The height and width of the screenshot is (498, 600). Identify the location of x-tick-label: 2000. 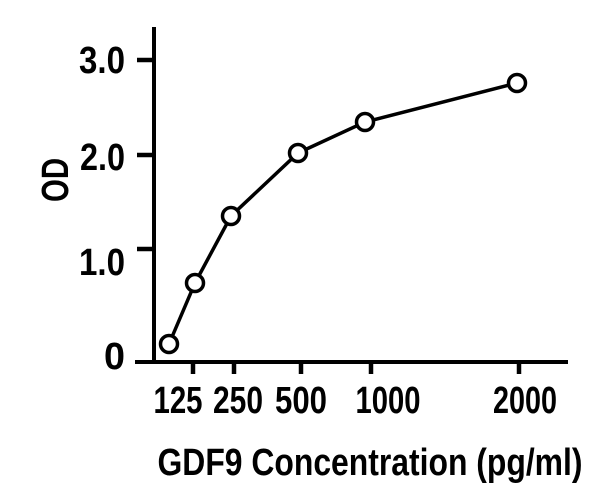
(525, 401).